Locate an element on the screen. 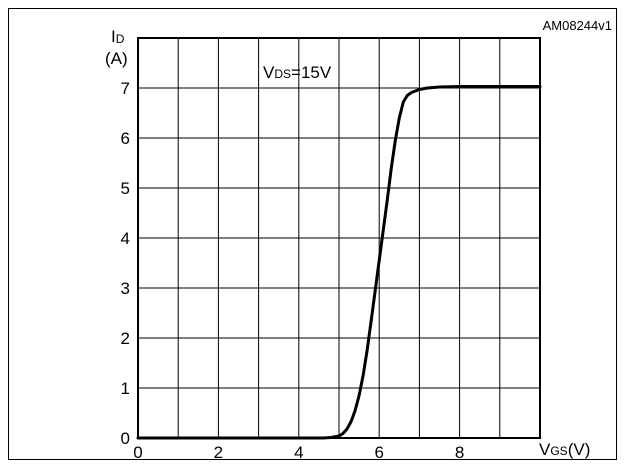 Image resolution: width=625 pixels, height=468 pixels. x-tick-label: 8 is located at coordinates (459, 452).